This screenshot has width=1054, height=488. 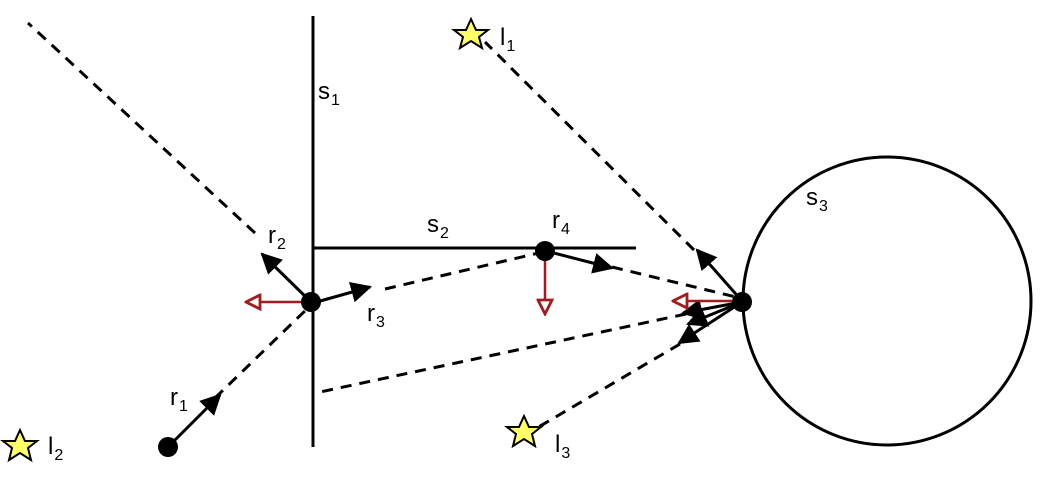 What do you see at coordinates (817, 199) in the screenshot?
I see `label-s3: s3` at bounding box center [817, 199].